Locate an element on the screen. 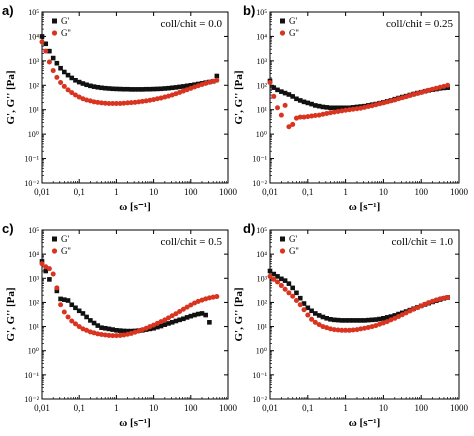  panel-b-legend-marker-gprime is located at coordinates (282, 21).